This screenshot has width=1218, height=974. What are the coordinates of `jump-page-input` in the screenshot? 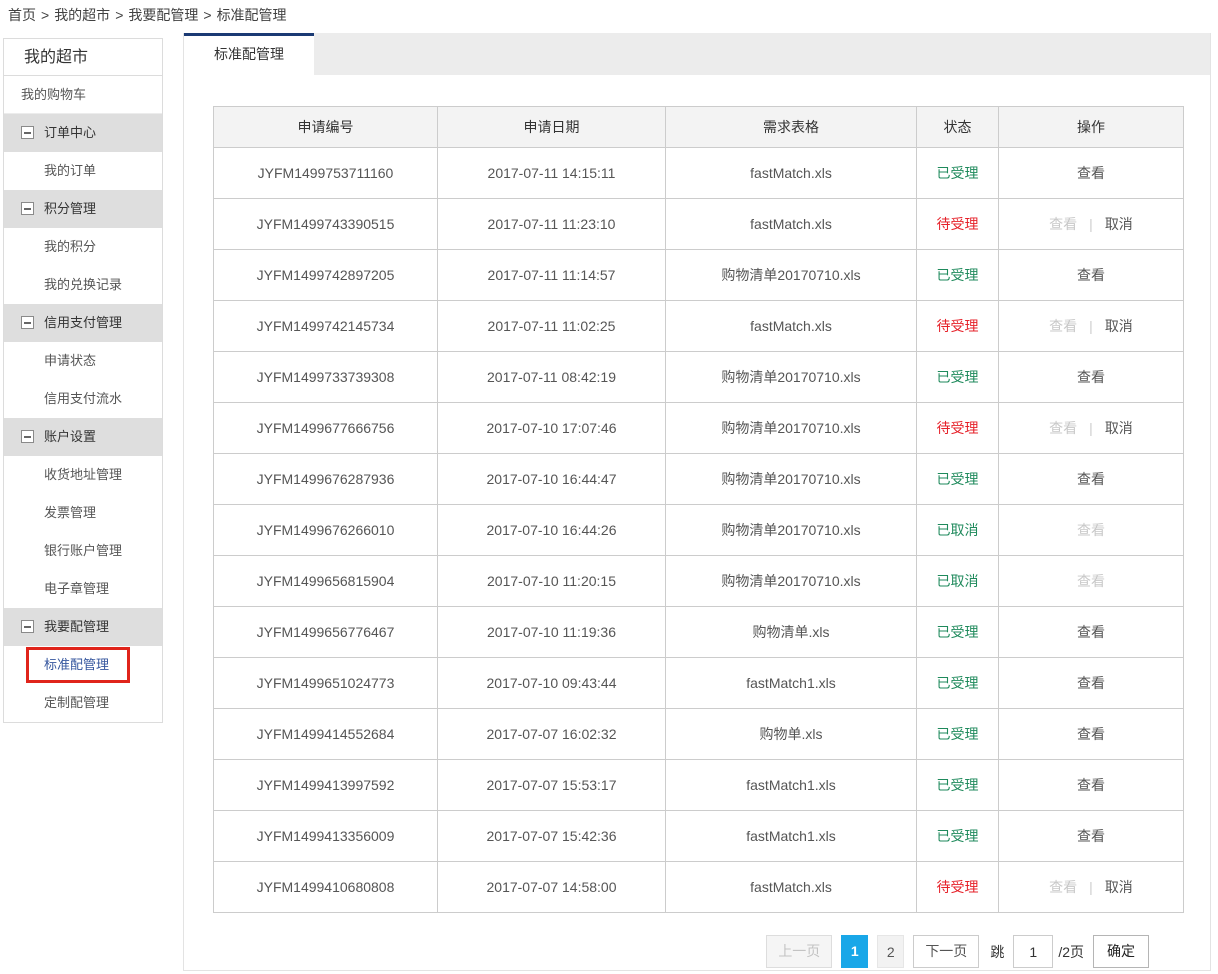 It's located at (1033, 951).